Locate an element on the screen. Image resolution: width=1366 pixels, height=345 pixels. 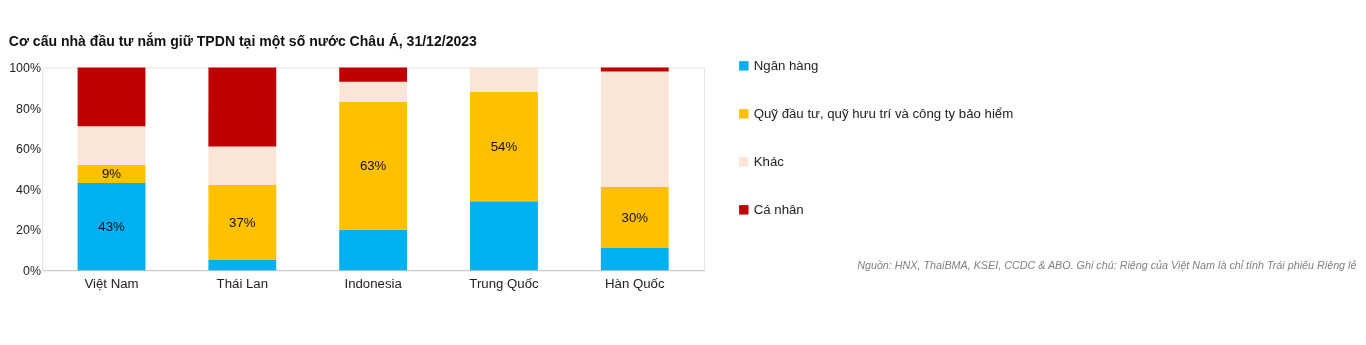
x-tick-label: Indonesia is located at coordinates (373, 283).